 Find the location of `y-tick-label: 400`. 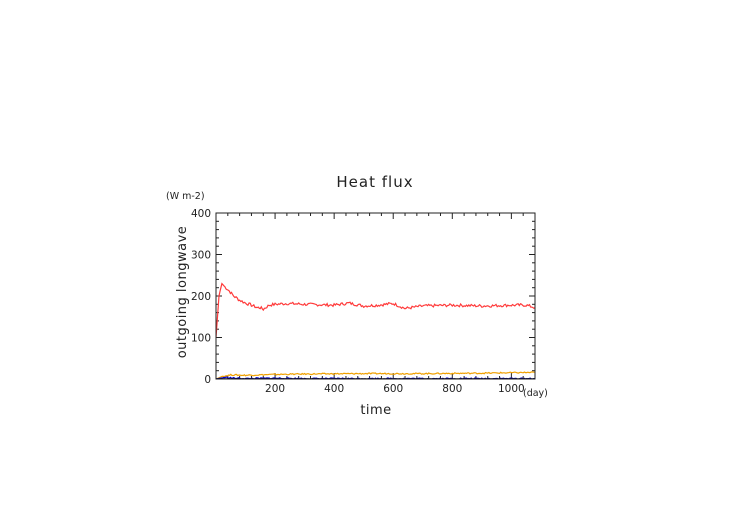

y-tick-label: 400 is located at coordinates (201, 214).